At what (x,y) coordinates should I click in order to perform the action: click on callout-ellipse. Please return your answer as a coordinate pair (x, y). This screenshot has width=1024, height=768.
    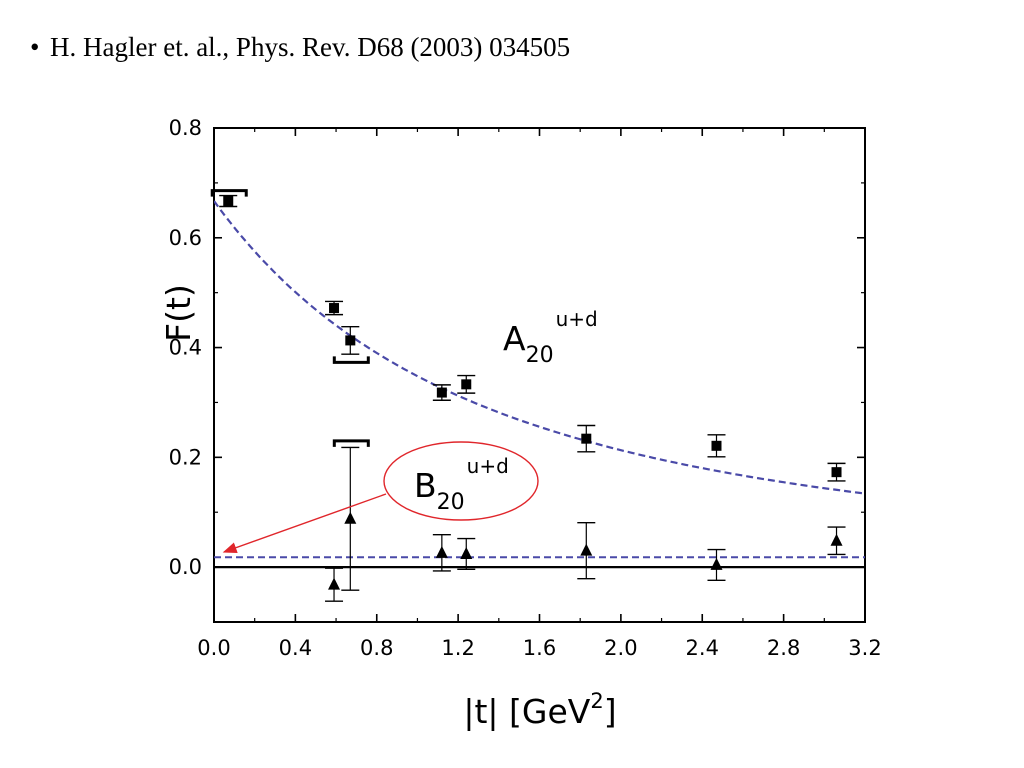
    Looking at the image, I should click on (461, 481).